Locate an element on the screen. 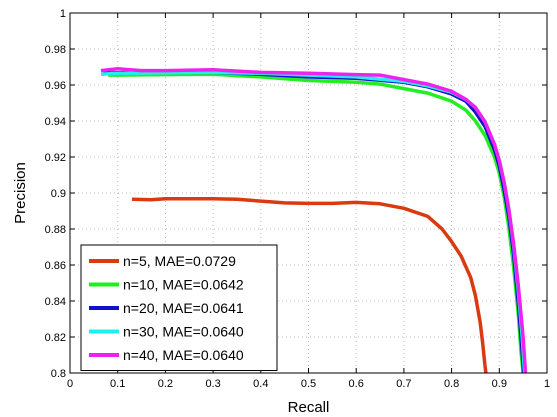 The width and height of the screenshot is (557, 417). y-tick-label: 0.84 is located at coordinates (55, 302).